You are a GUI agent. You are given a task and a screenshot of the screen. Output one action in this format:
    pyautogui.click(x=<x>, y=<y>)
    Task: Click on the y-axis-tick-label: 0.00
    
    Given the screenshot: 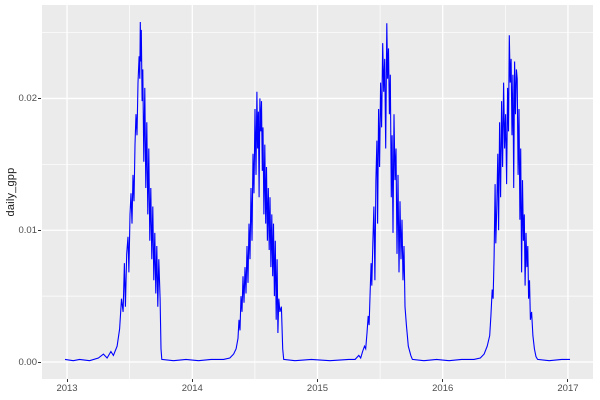 What is the action you would take?
    pyautogui.click(x=28, y=362)
    